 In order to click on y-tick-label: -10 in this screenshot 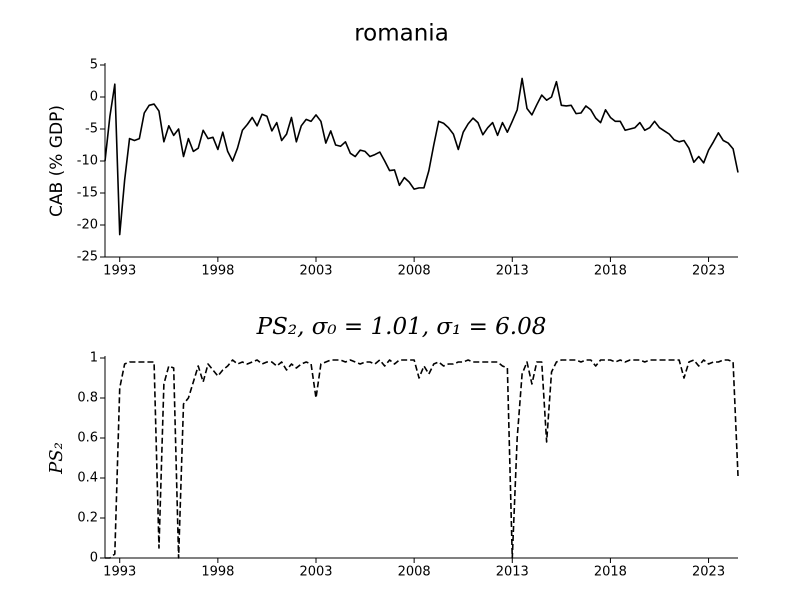, I will do `click(87, 161)`.